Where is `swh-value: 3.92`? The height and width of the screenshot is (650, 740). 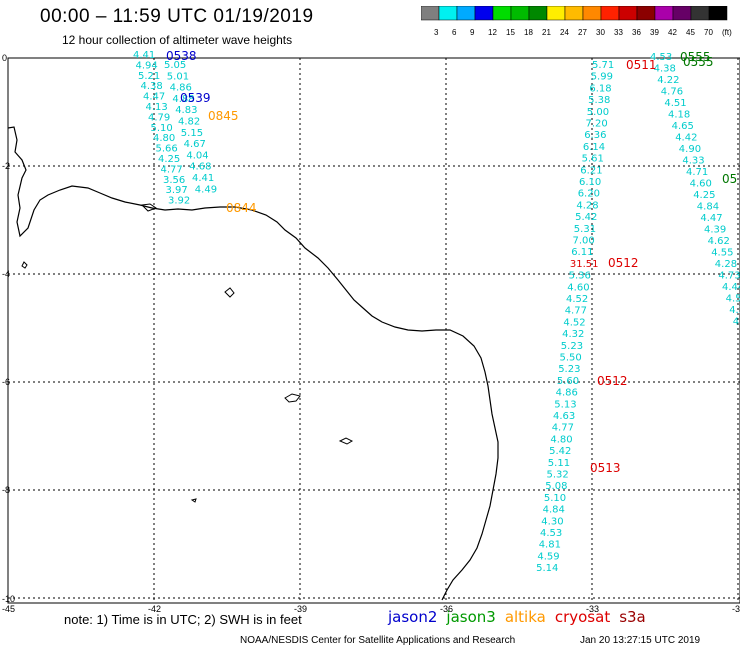 swh-value: 3.92 is located at coordinates (179, 201).